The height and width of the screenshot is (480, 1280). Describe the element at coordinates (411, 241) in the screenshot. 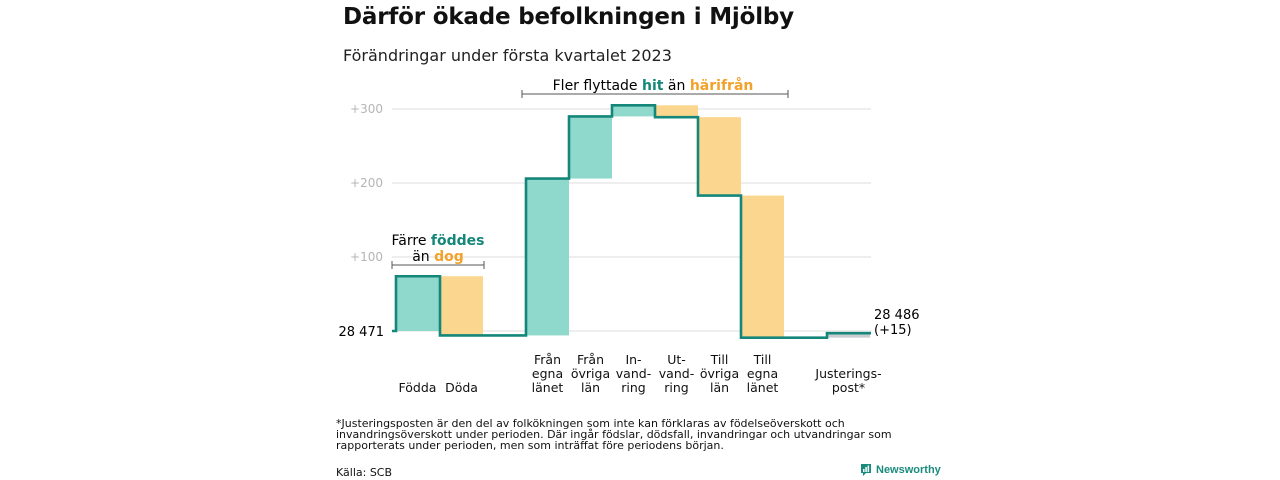

I see `births-annotation-text: Färre` at that location.